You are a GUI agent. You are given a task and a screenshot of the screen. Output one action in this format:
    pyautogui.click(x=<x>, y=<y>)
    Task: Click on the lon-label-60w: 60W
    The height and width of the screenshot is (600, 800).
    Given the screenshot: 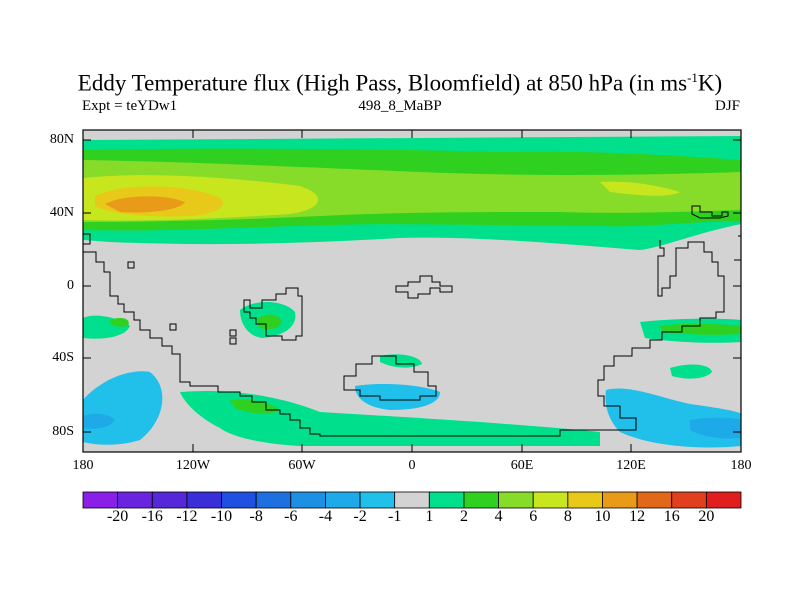 What is the action you would take?
    pyautogui.click(x=302, y=465)
    